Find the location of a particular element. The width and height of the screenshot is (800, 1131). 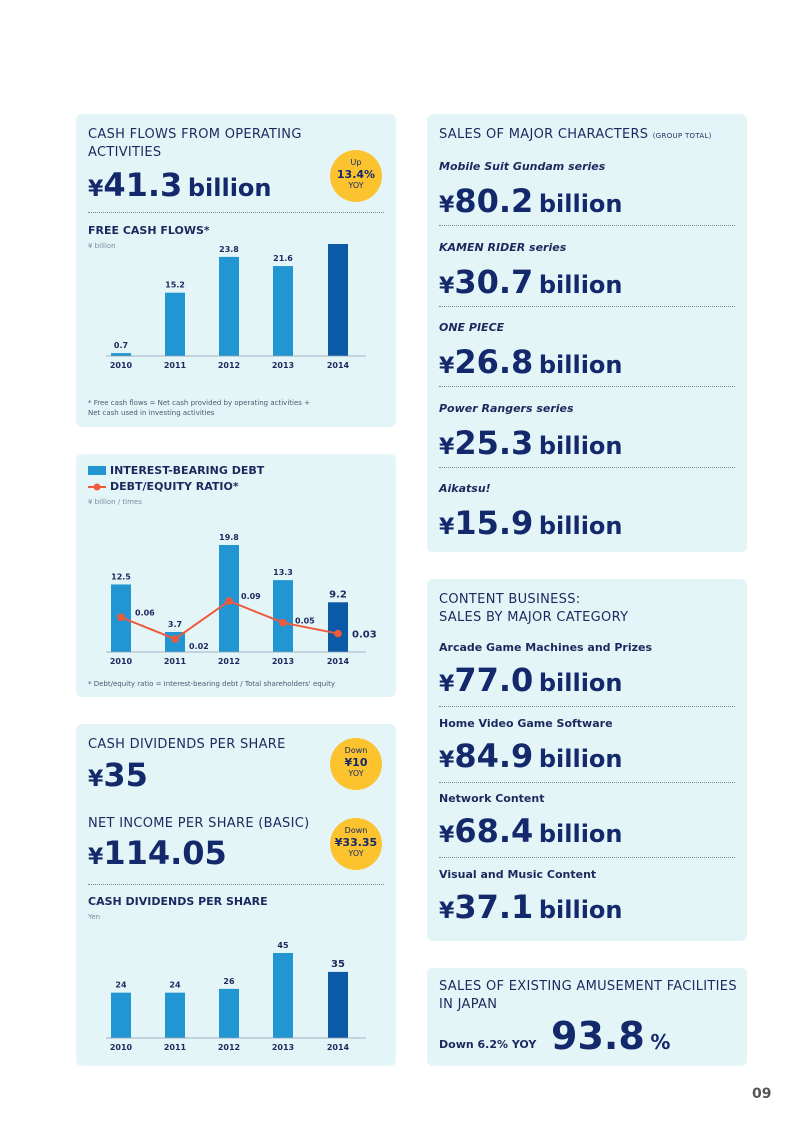

stat-label: Power Rangers series is located at coordinates (506, 408).